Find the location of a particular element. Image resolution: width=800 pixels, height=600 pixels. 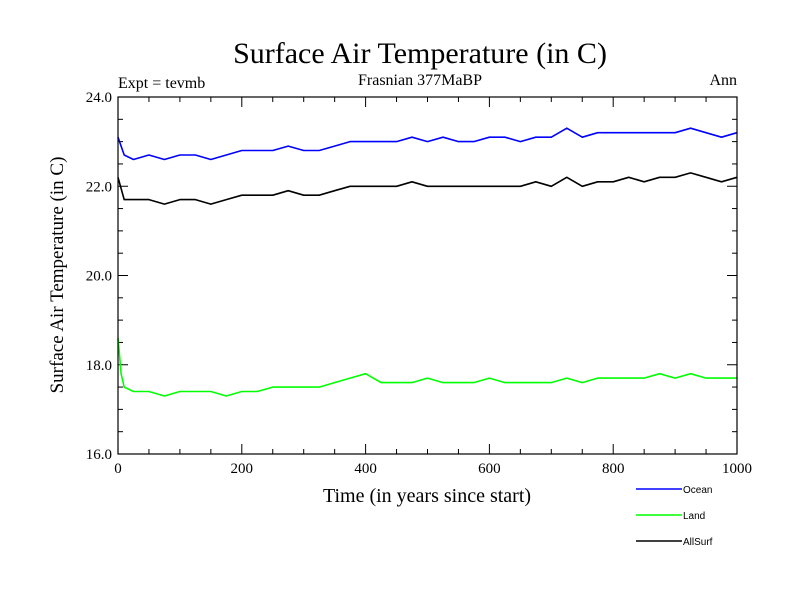

period-label: Frasnian 377MaBP is located at coordinates (420, 80).